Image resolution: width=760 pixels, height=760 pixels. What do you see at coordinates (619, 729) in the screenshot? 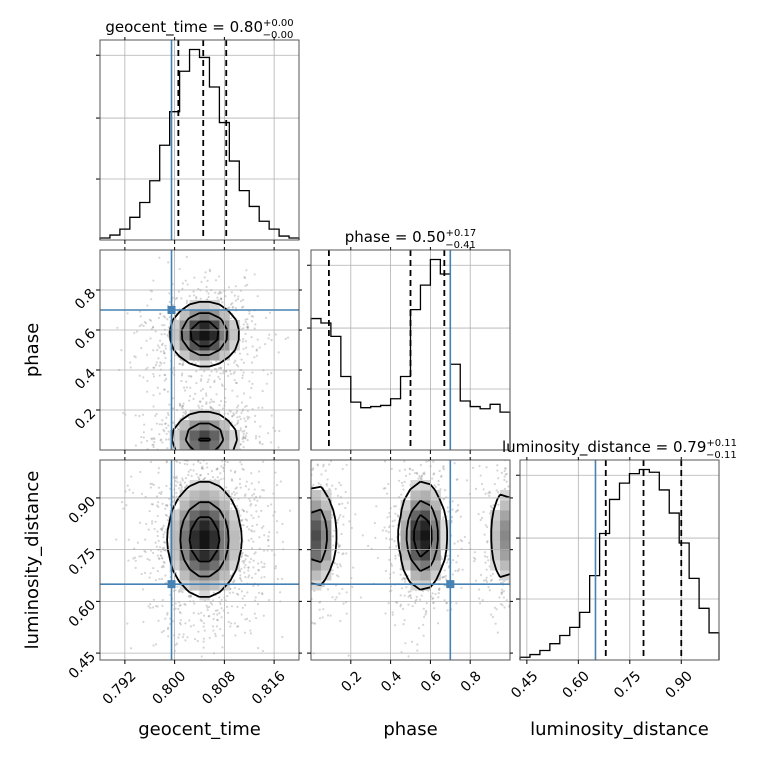
I see `x-axis-label-luminosity_distance: luminosity_distance` at bounding box center [619, 729].